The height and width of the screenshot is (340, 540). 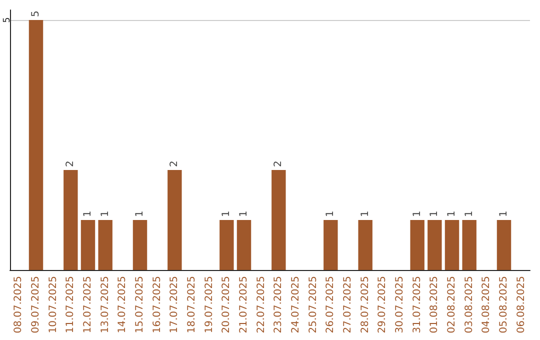 I want to click on x-tick-label: 01.08.2025, so click(x=434, y=305).